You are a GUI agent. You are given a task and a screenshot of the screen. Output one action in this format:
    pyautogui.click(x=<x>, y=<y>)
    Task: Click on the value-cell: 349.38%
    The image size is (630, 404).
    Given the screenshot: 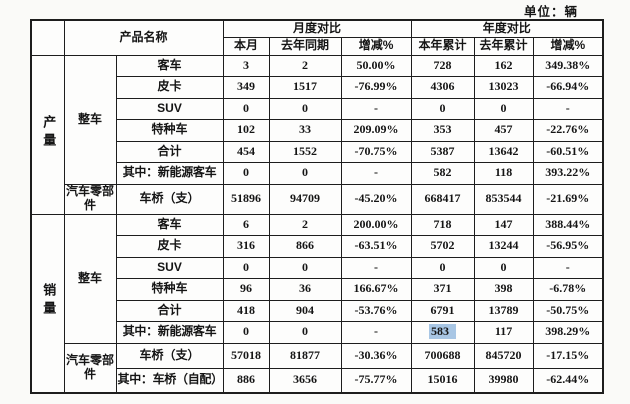 What is the action you would take?
    pyautogui.click(x=568, y=65)
    